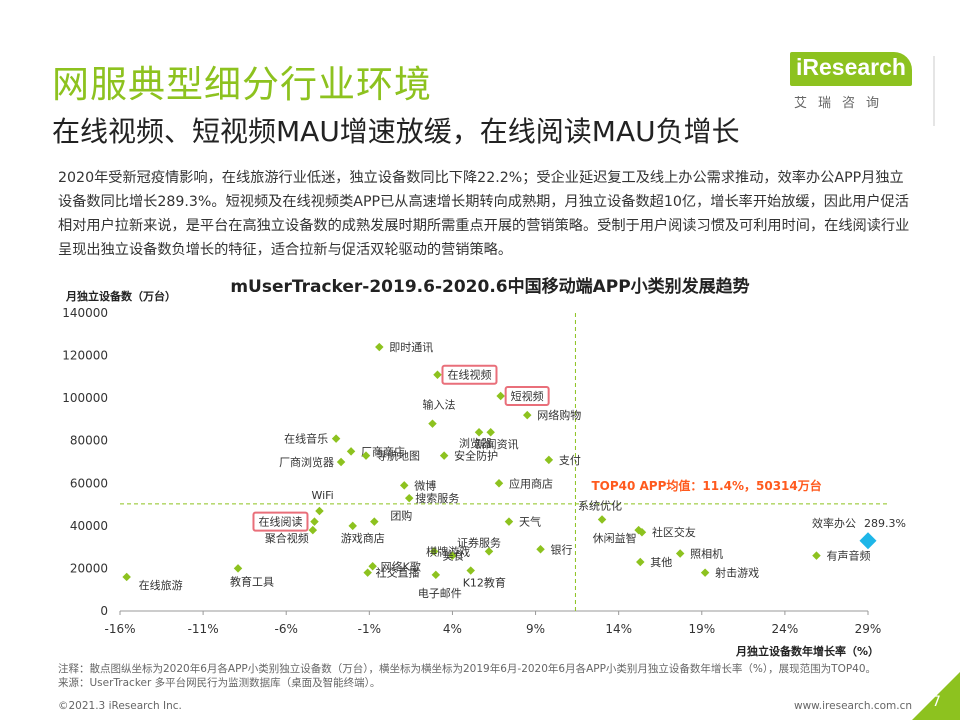  Describe the element at coordinates (89, 441) in the screenshot. I see `y-tick-label: 80000` at that location.